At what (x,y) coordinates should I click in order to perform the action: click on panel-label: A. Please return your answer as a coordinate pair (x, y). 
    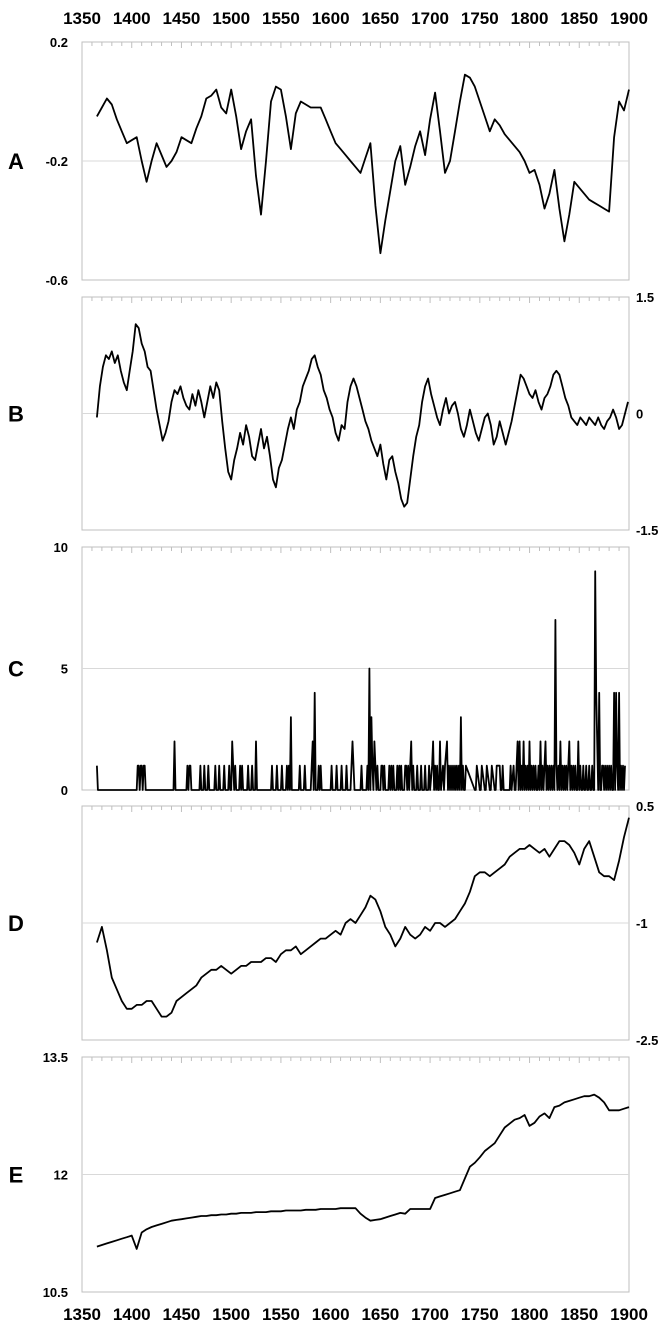
    Looking at the image, I should click on (16, 161).